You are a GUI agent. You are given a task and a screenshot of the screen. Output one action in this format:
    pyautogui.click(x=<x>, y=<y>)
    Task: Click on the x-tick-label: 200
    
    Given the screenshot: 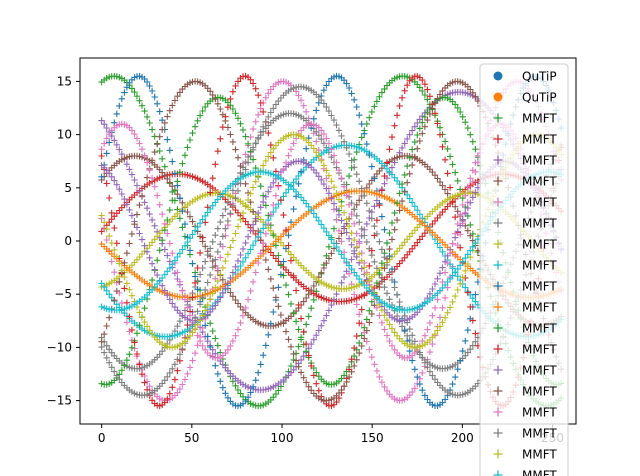 What is the action you would take?
    pyautogui.click(x=462, y=438)
    